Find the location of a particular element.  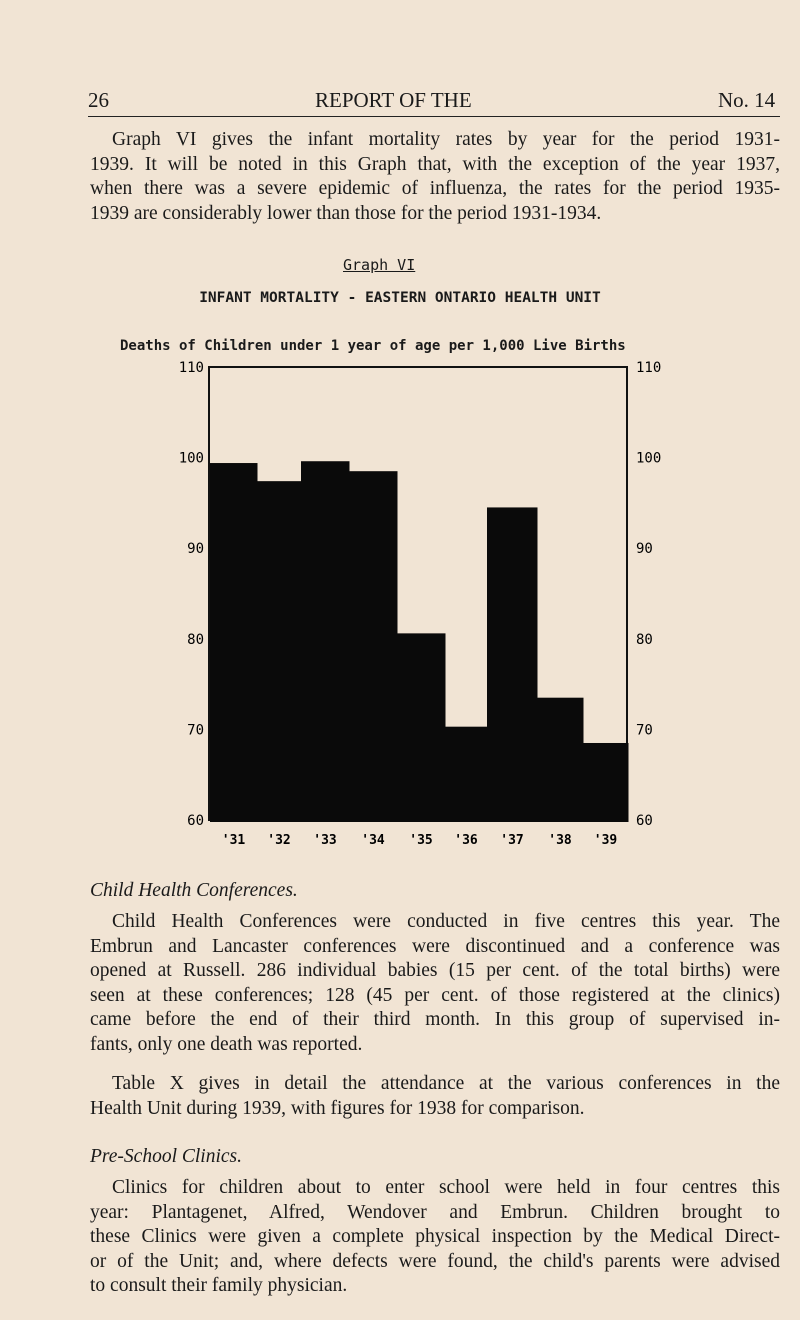

x-tick-label: '32 is located at coordinates (278, 840).